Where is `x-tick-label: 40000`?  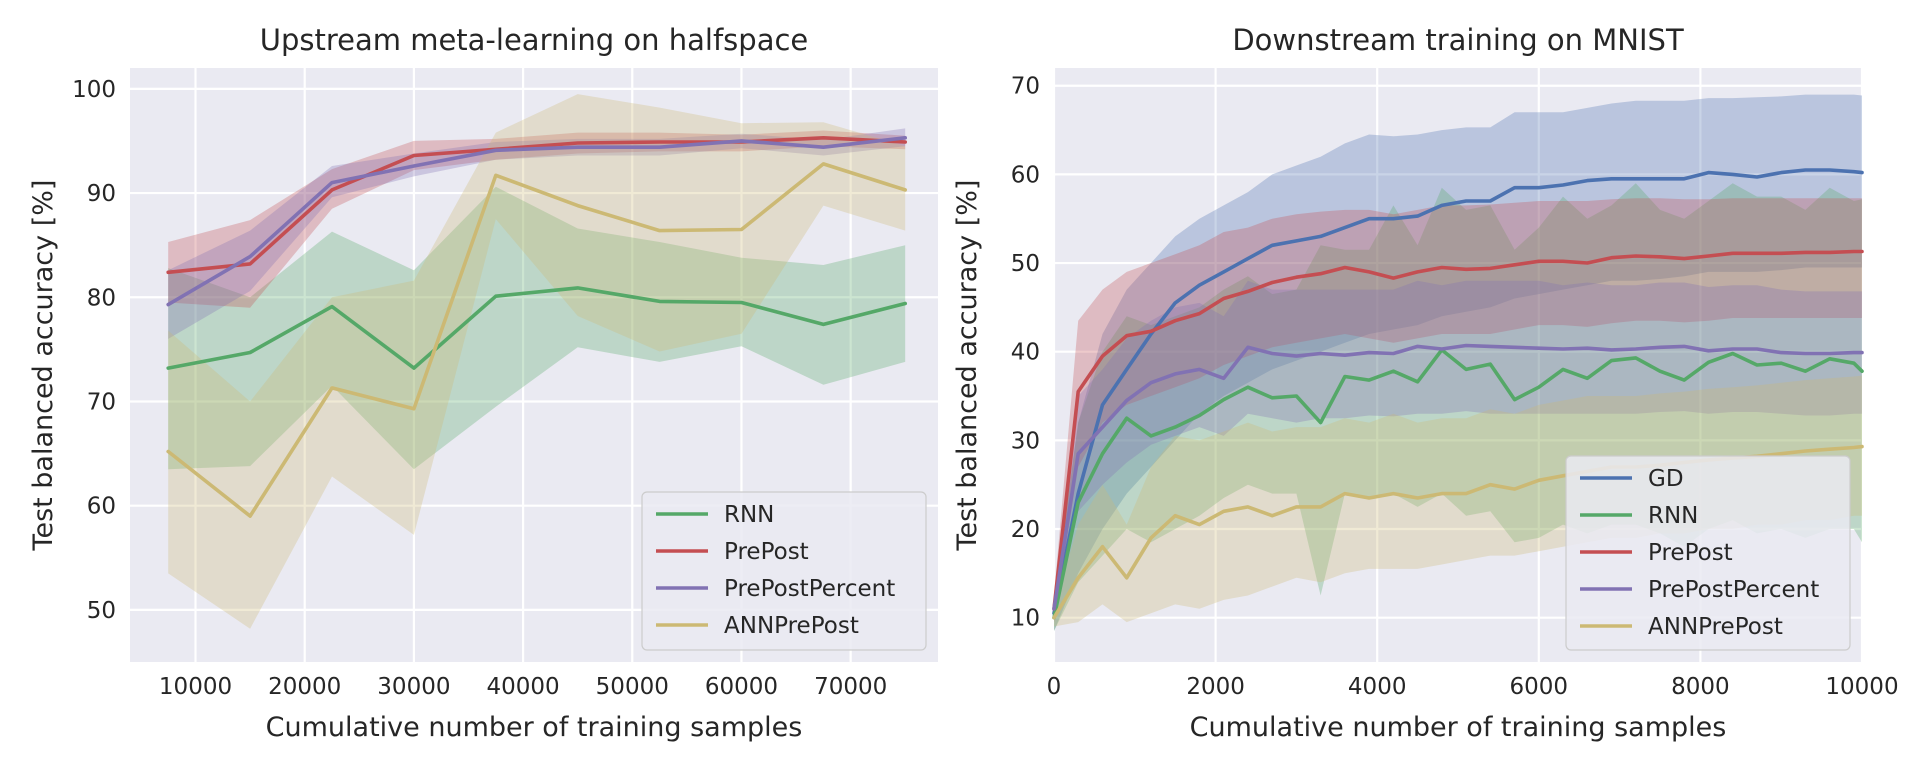
x-tick-label: 40000 is located at coordinates (522, 687).